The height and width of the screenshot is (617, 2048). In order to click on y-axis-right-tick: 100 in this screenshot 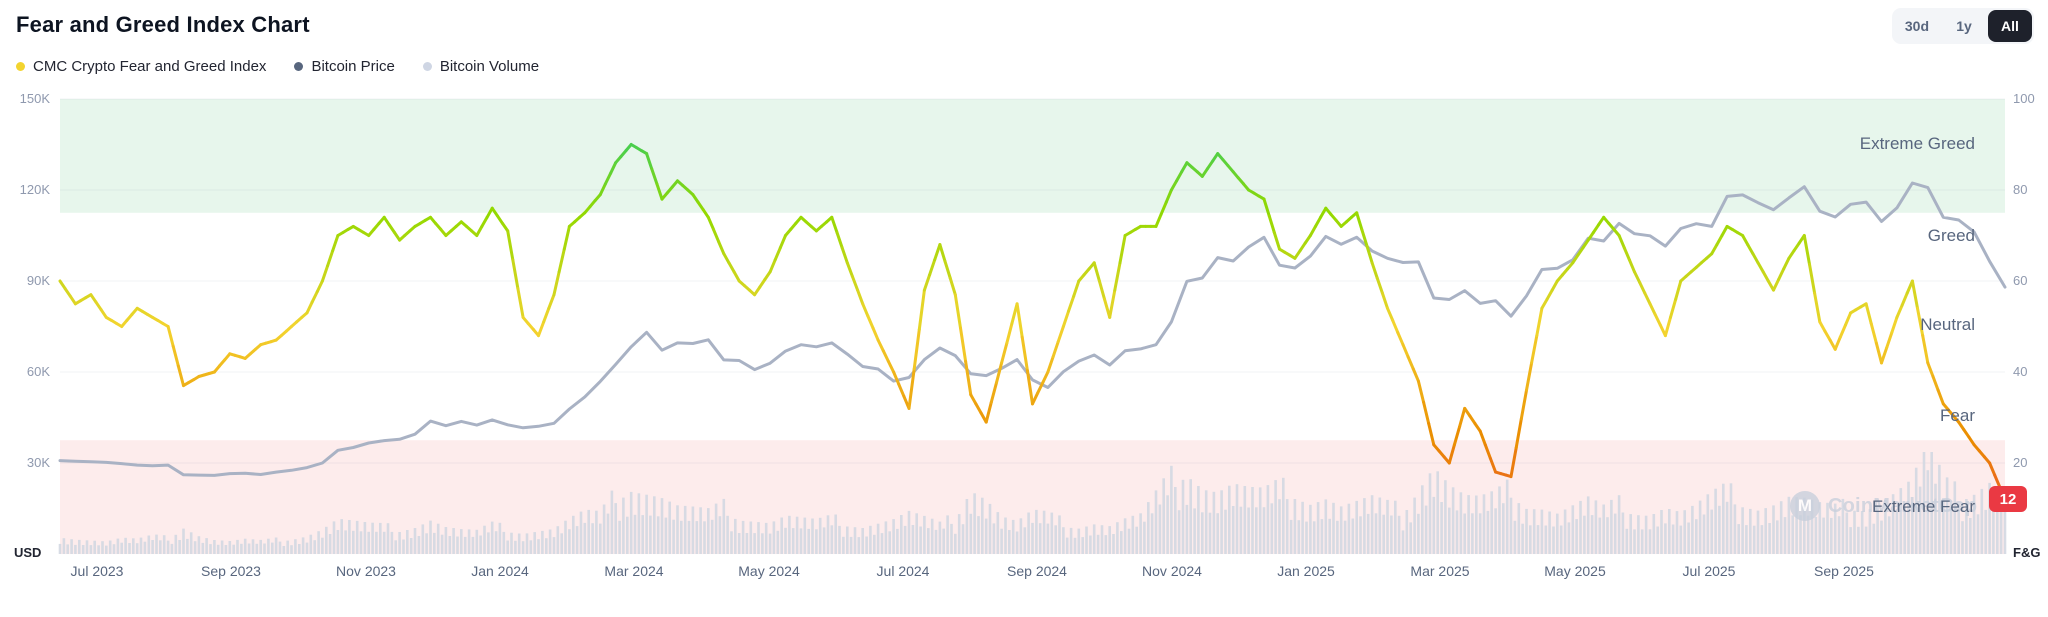, I will do `click(2024, 98)`.